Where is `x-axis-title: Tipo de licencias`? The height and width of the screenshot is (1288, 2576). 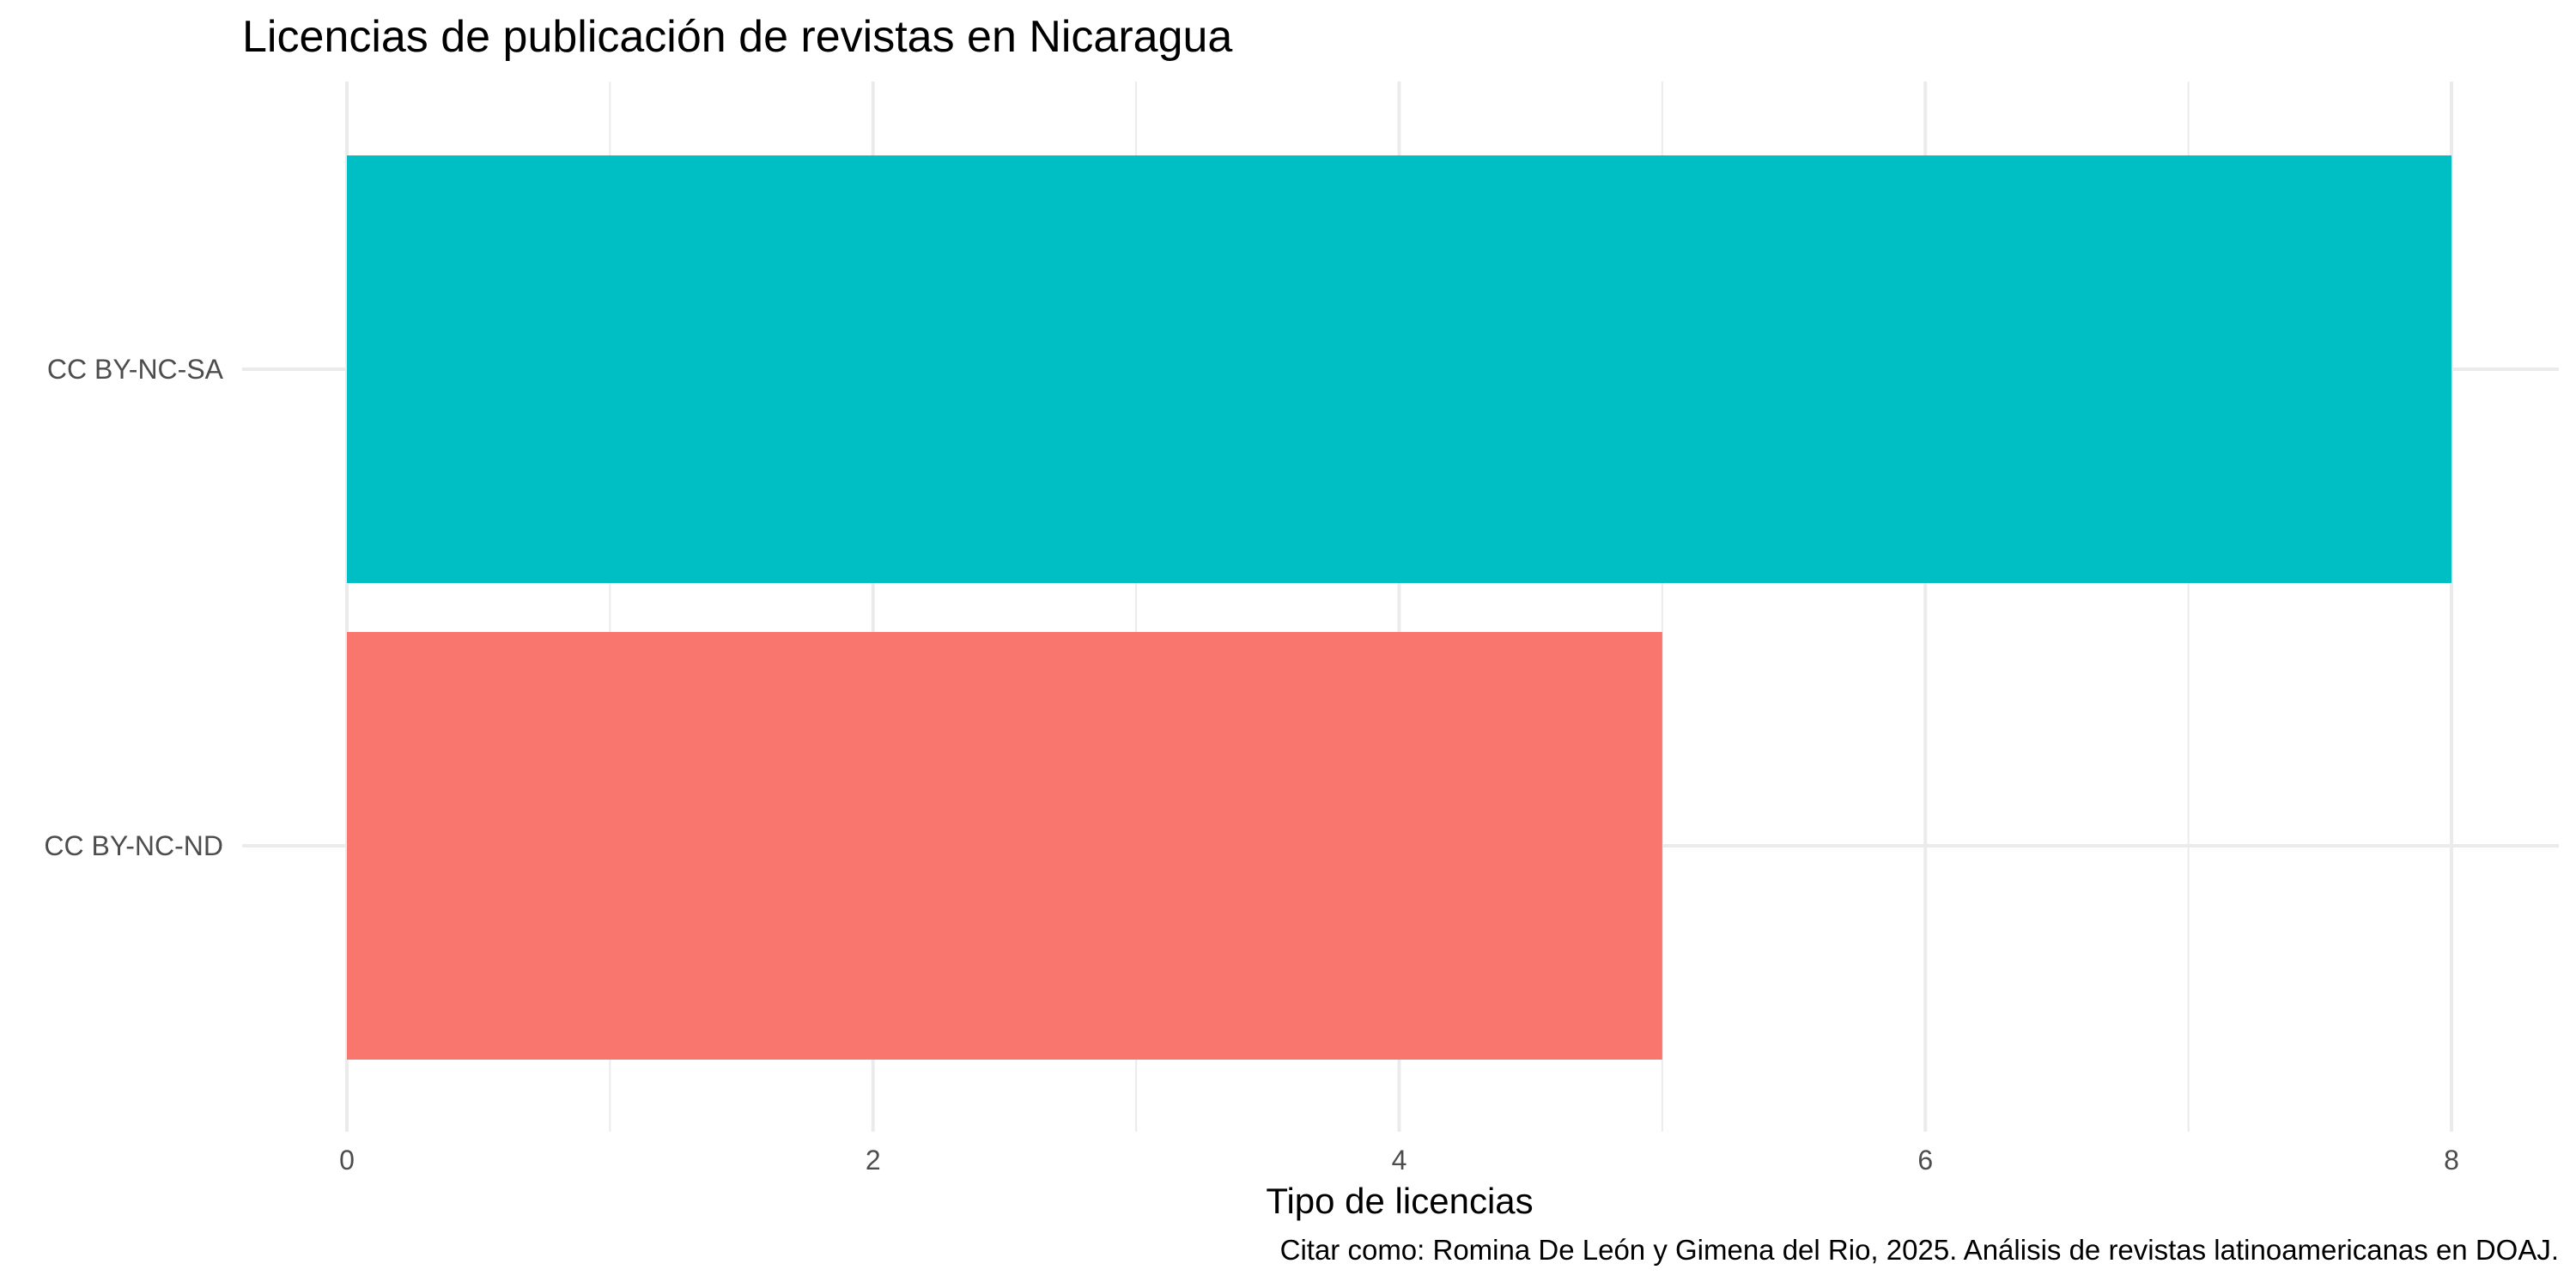 x-axis-title: Tipo de licencias is located at coordinates (1400, 1201).